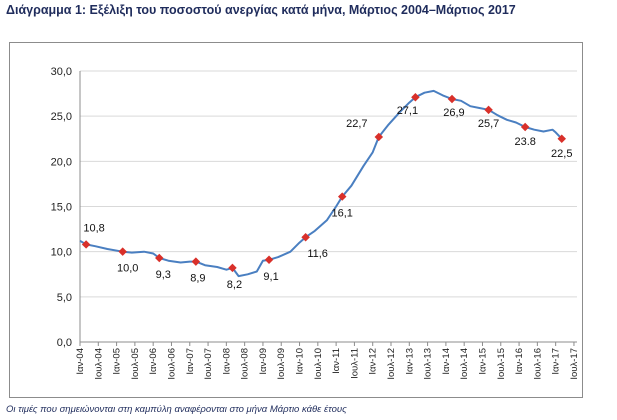 The width and height of the screenshot is (617, 420). Describe the element at coordinates (317, 254) in the screenshot. I see `data-label: 11,6` at that location.